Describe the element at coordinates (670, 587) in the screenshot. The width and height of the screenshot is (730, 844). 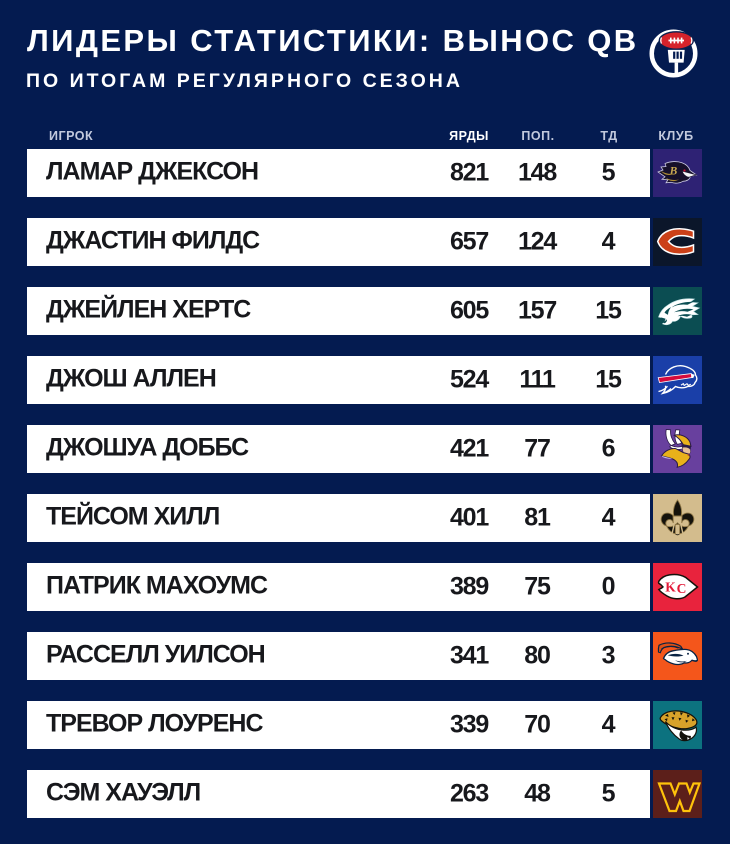
I see `svg-text: K` at that location.